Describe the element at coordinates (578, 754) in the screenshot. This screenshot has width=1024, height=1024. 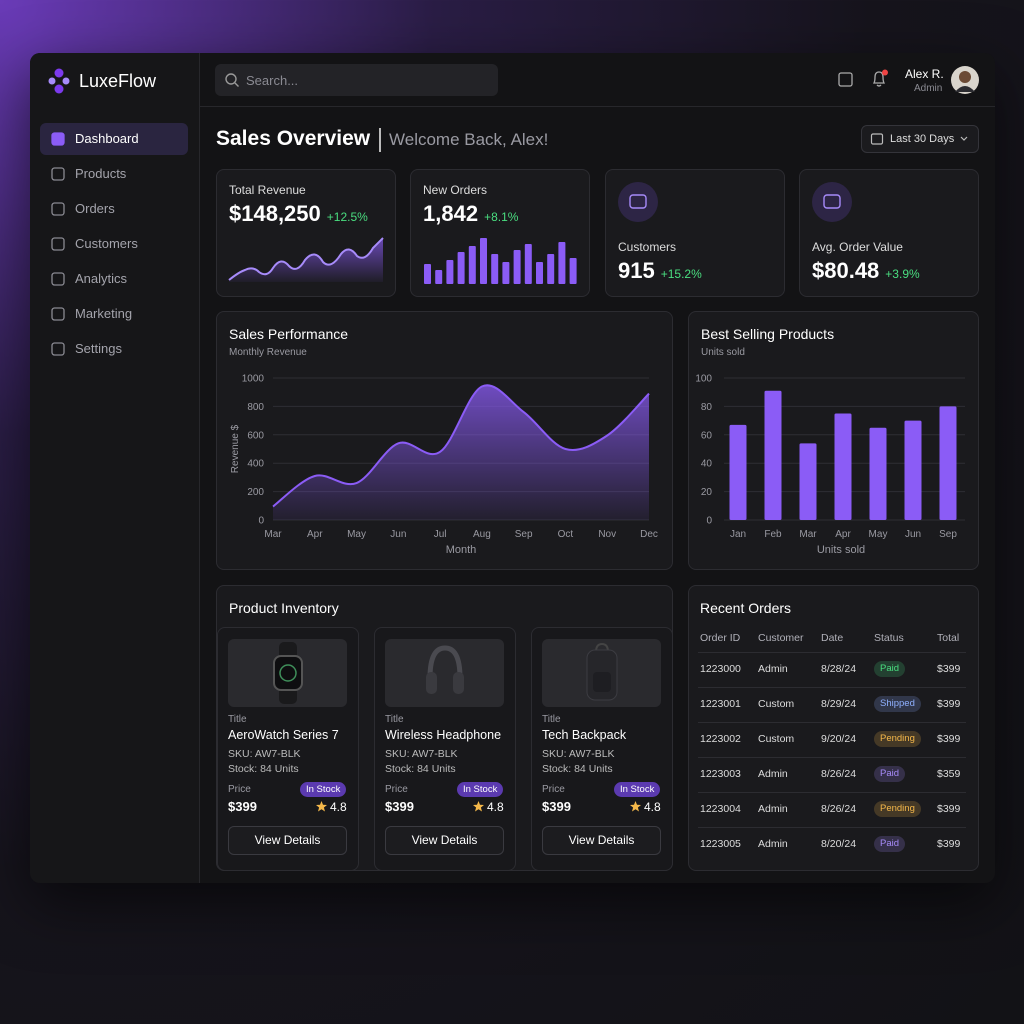
I see `product-sku: SKU: AW7-BLK` at that location.